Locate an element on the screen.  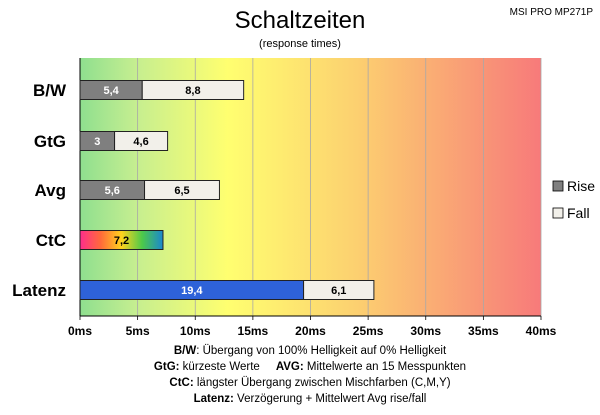
x-tick-label: 0ms is located at coordinates (80, 331).